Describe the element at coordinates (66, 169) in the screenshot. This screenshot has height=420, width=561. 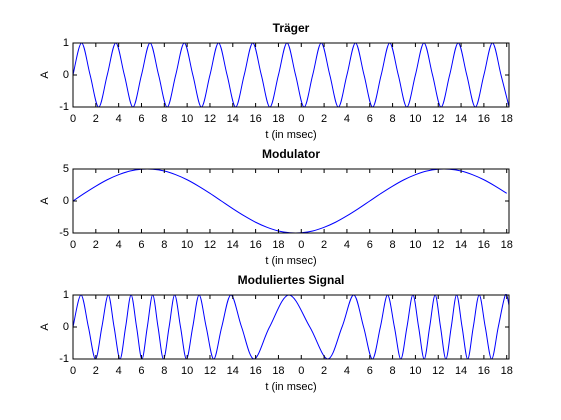
I see `y-tick-label: 5` at that location.